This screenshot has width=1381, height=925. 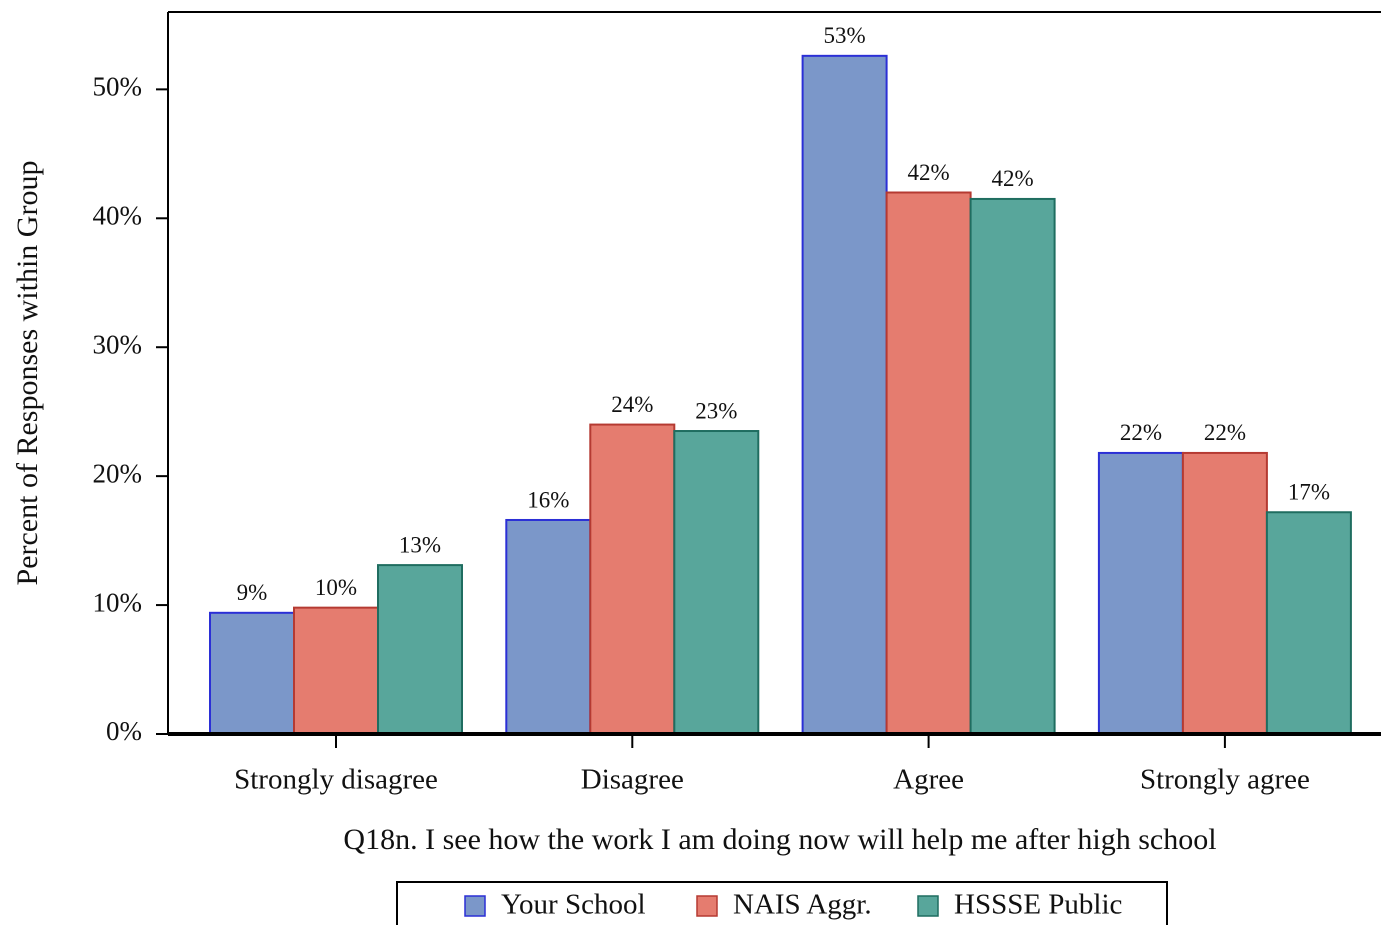 What do you see at coordinates (928, 780) in the screenshot?
I see `x-tick-label: Agree` at bounding box center [928, 780].